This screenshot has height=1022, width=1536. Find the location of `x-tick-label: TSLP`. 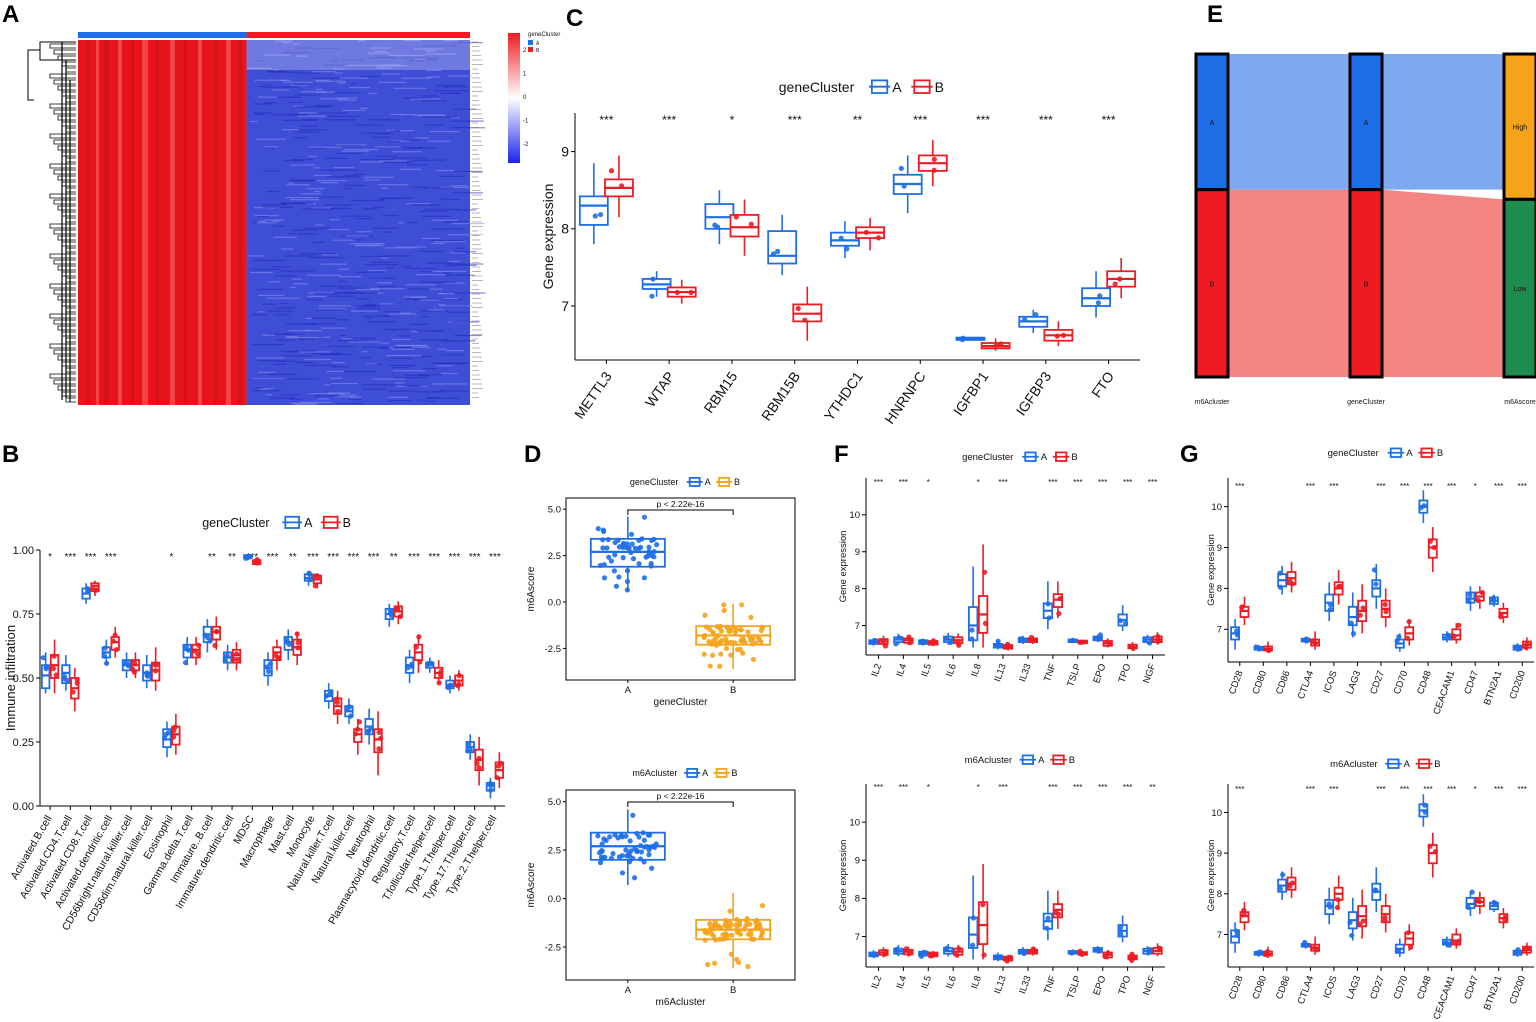

x-tick-label: TSLP is located at coordinates (1074, 987).